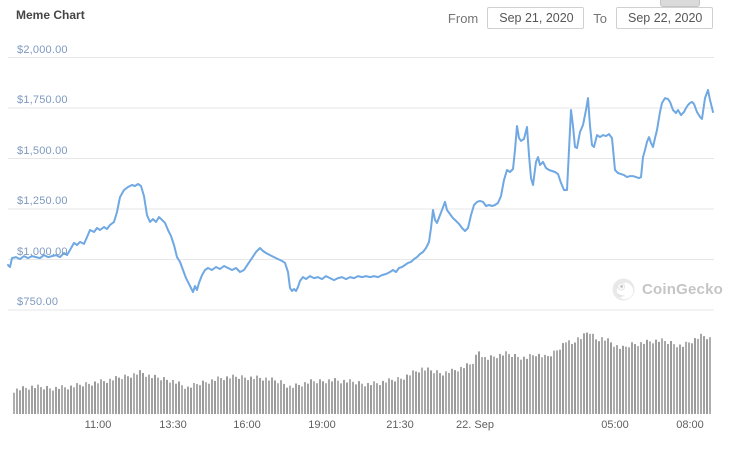  What do you see at coordinates (680, 3) in the screenshot?
I see `cropped-toolbar-button` at bounding box center [680, 3].